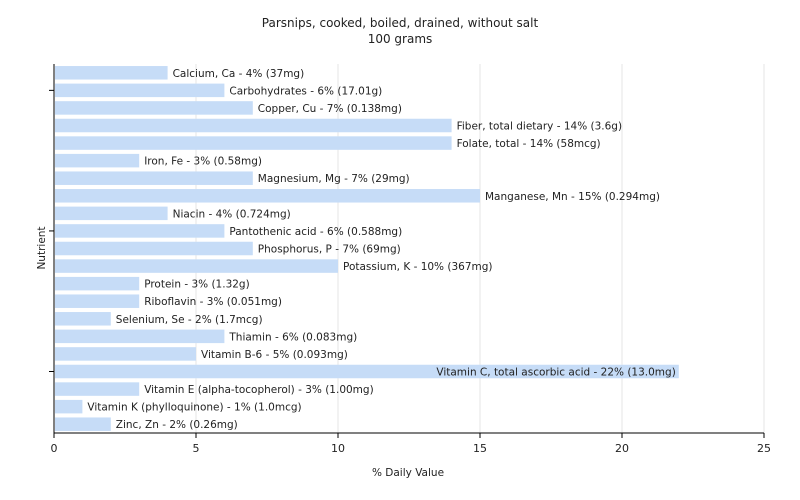 Image resolution: width=800 pixels, height=500 pixels. Describe the element at coordinates (54, 448) in the screenshot. I see `x-tick-label: 0` at that location.